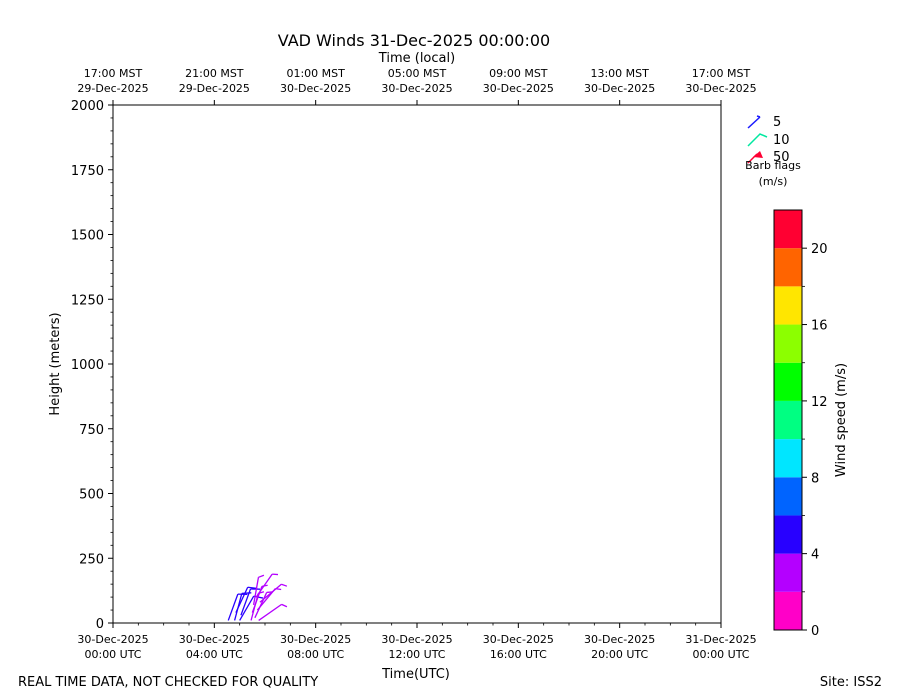 This screenshot has width=900, height=700. Describe the element at coordinates (414, 40) in the screenshot. I see `chart-title: VAD Winds 31-Dec-2025 00:00:00` at that location.